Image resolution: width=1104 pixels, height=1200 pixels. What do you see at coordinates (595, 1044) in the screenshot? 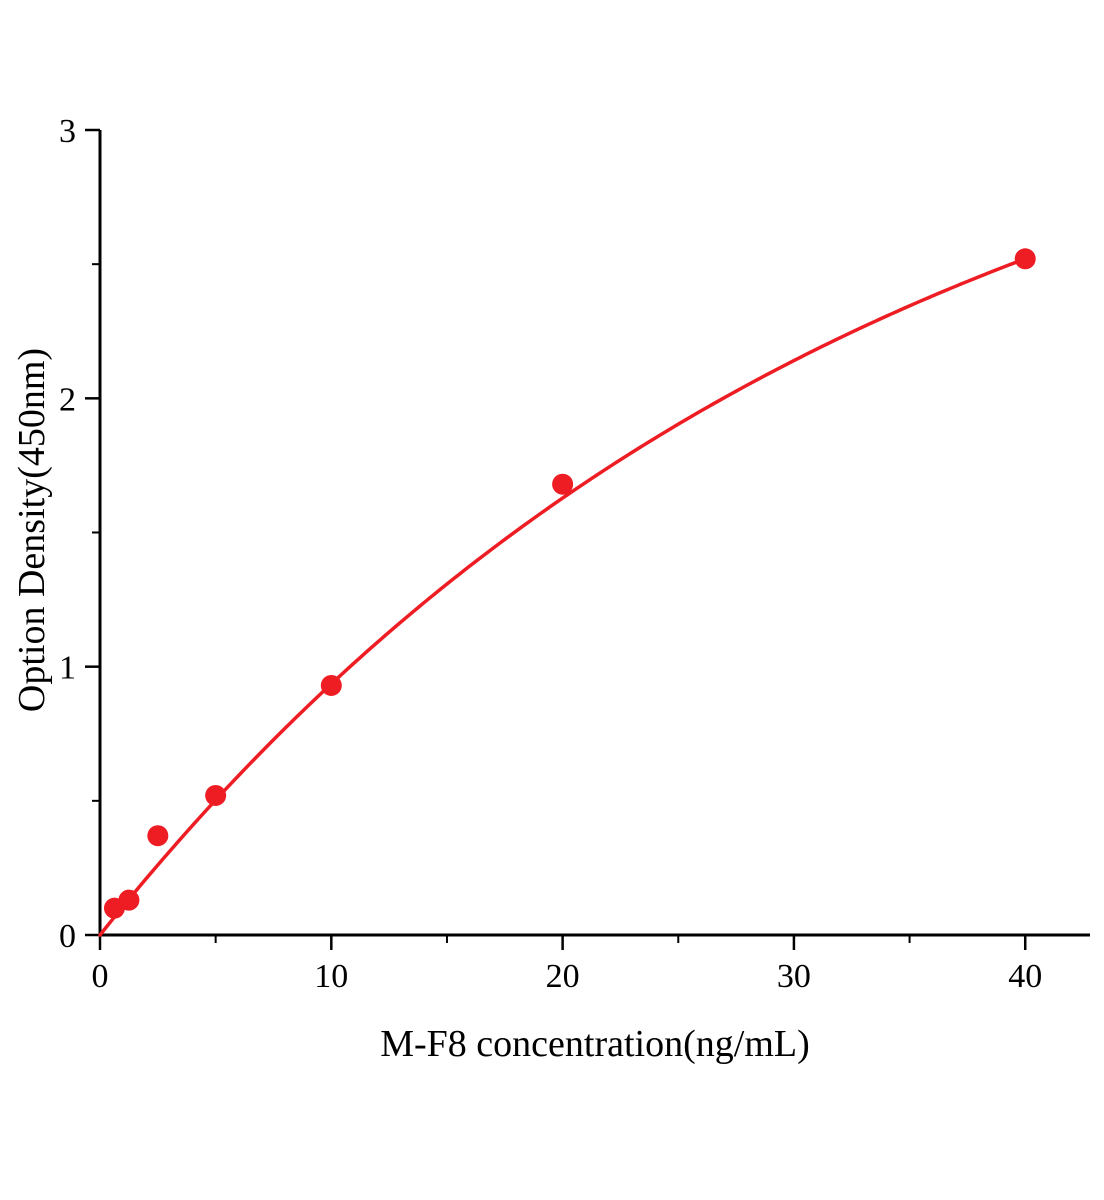
I see `x-axis-title: M-F8 concentration(ng/mL)` at bounding box center [595, 1044].